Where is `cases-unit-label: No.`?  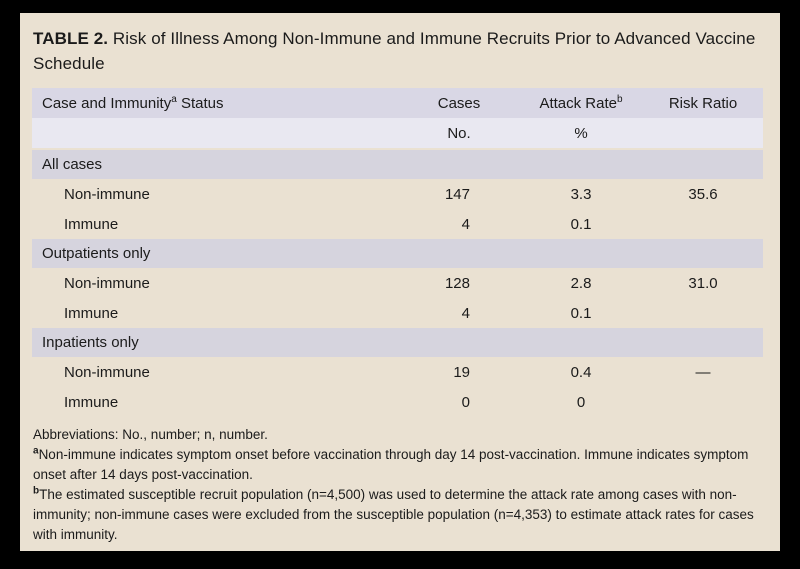
cases-unit-label: No. is located at coordinates (459, 133).